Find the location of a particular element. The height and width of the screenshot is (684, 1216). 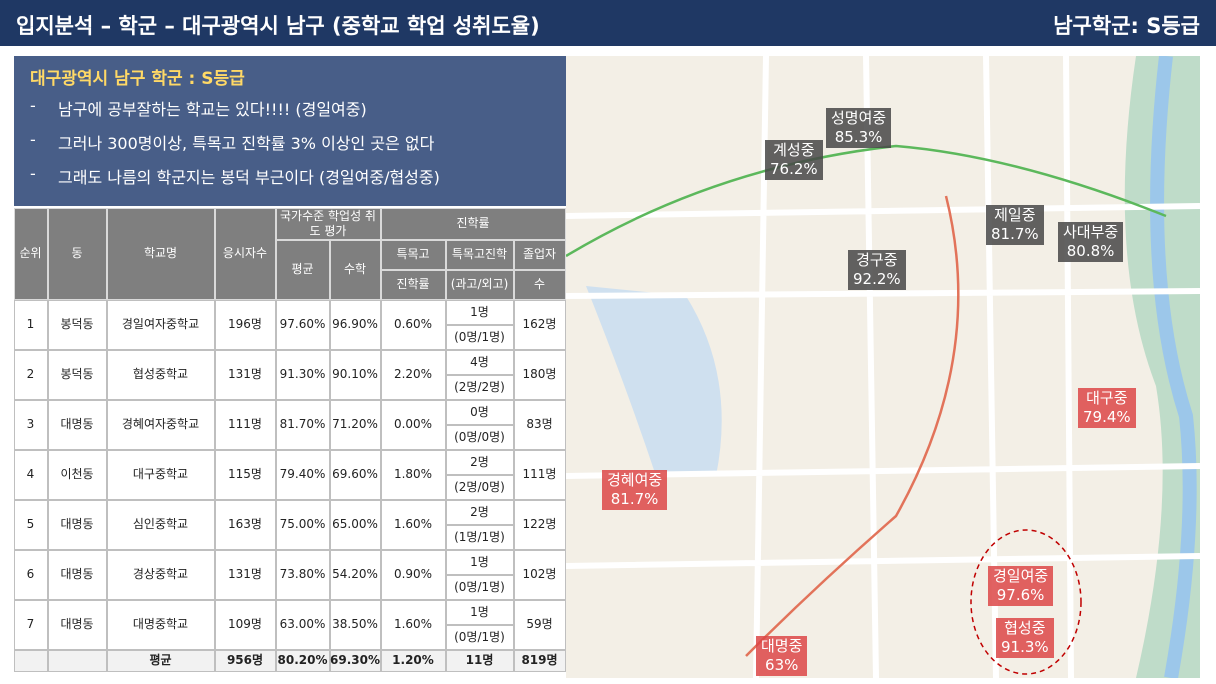

summary-title: 대구광역시 남구 학군 : S등급 is located at coordinates (137, 79).